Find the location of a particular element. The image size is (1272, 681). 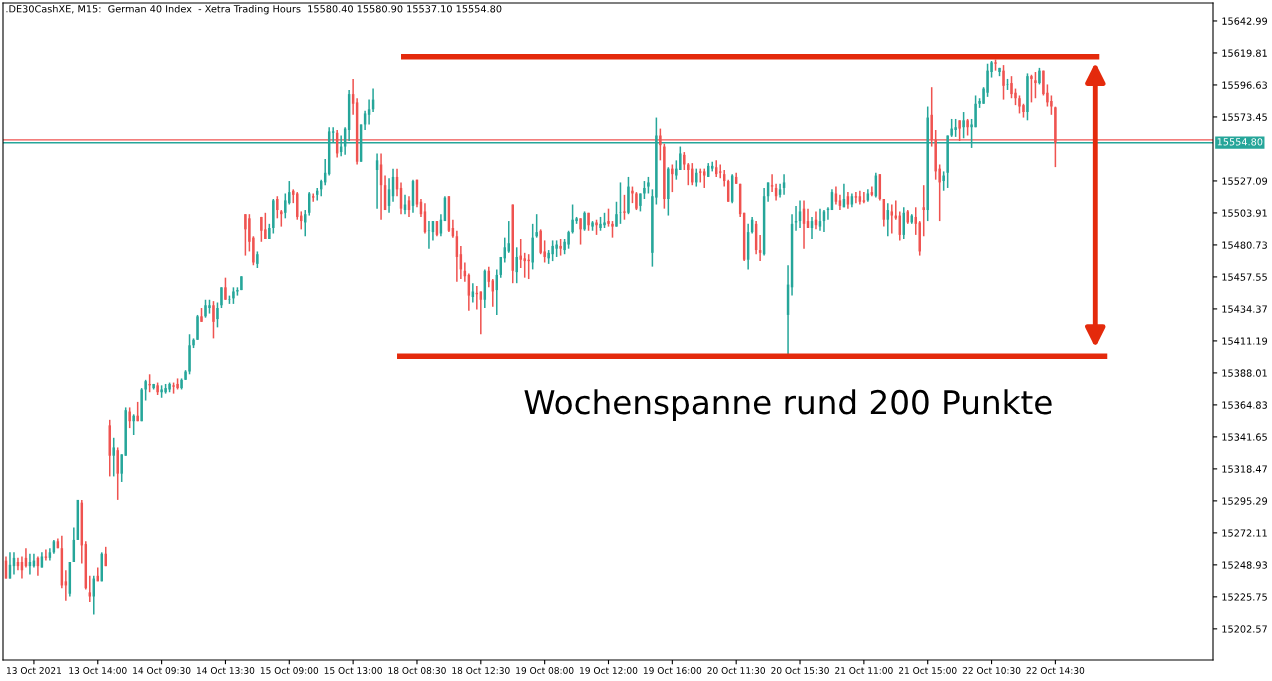

ref-line-label: 15554.80 is located at coordinates (1240, 142).